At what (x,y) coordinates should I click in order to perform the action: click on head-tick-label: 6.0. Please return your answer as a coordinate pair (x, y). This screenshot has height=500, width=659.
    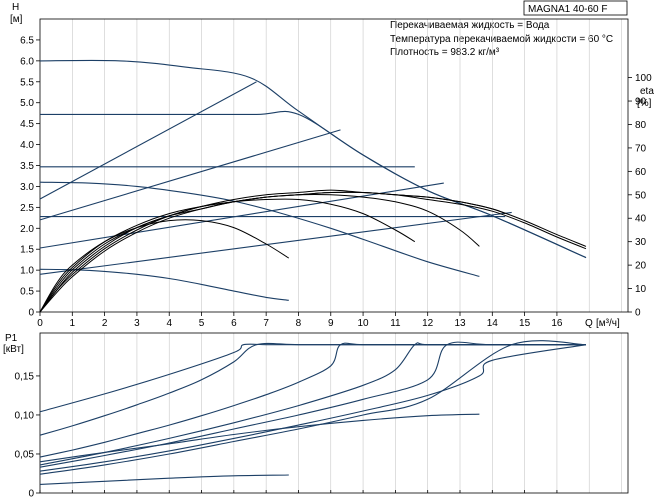
    Looking at the image, I should click on (27, 61).